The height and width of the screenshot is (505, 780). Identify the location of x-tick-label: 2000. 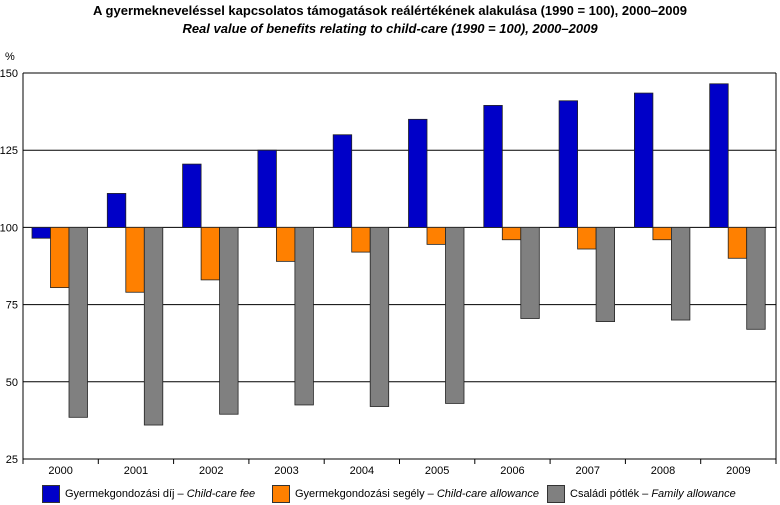
(60, 471).